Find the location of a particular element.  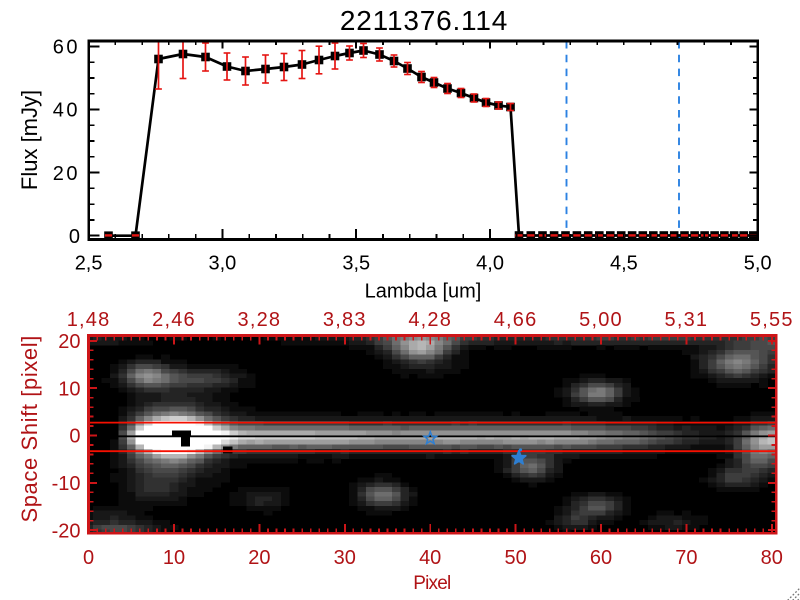

svg-text: 4,66 is located at coordinates (516, 320).